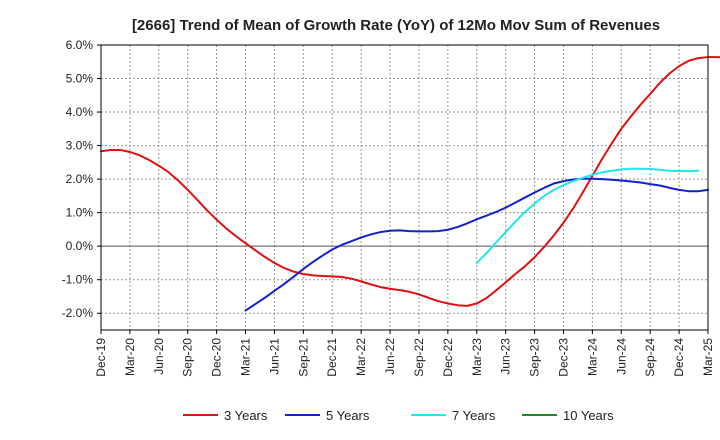 The width and height of the screenshot is (720, 440). I want to click on legend-label: 3 Years, so click(246, 415).